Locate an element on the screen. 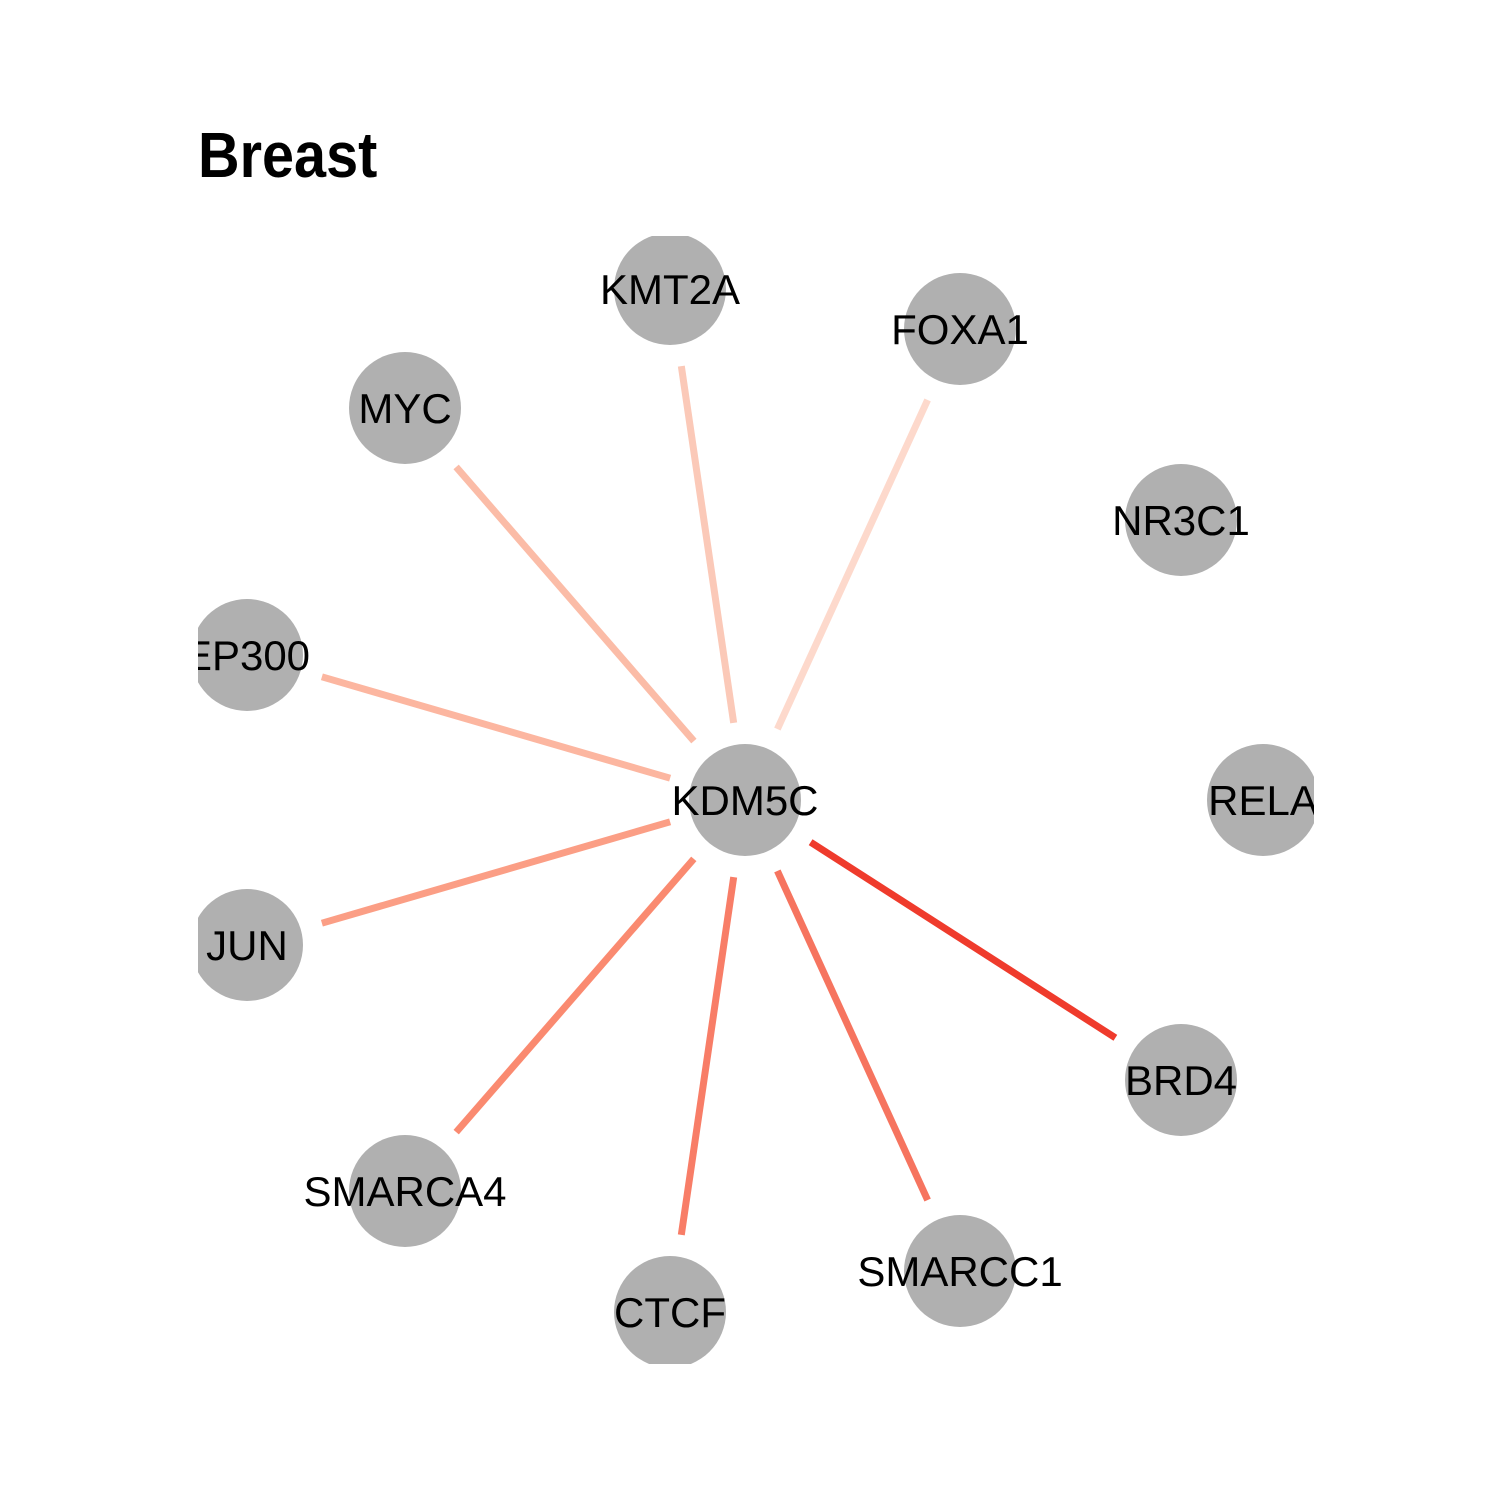  edge-kdm5c-ctcf is located at coordinates (707, 1056).